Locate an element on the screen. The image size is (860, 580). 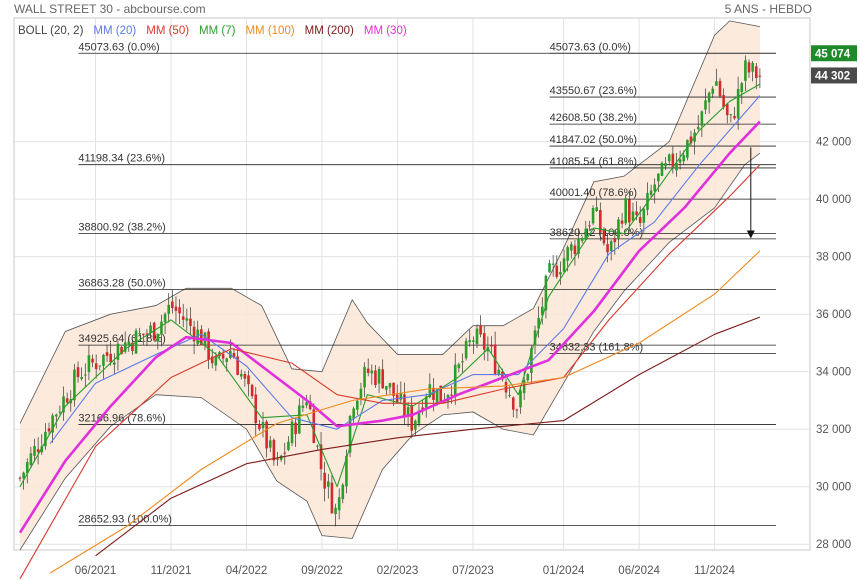
legend-item: MM (7) is located at coordinates (217, 31).